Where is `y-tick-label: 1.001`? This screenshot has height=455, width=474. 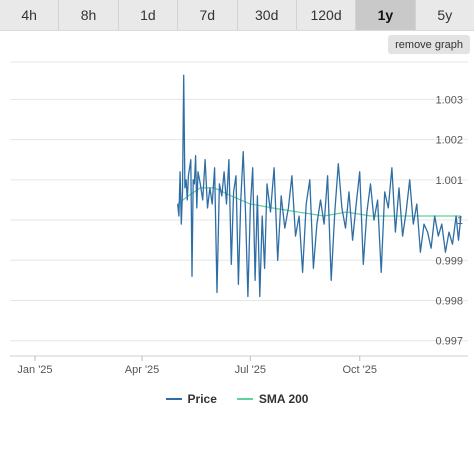
y-tick-label: 1.001 is located at coordinates (449, 181).